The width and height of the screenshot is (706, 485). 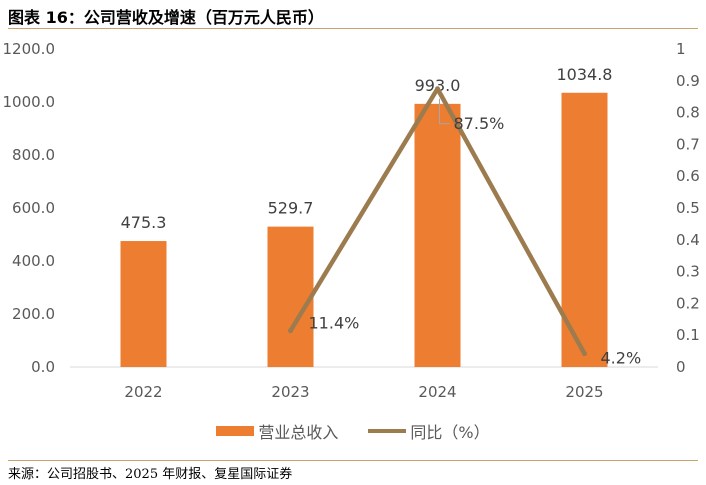 What do you see at coordinates (688, 303) in the screenshot?
I see `y-right-tick-label: 0.2` at bounding box center [688, 303].